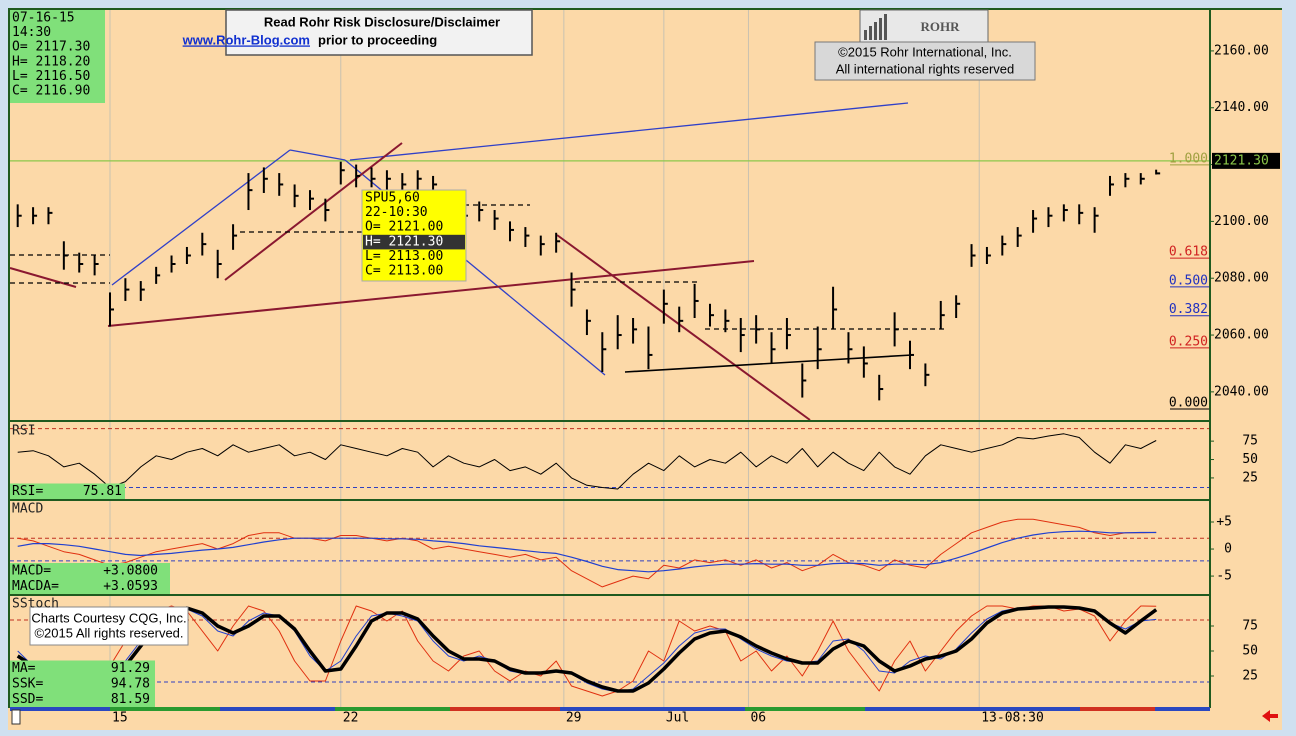  What do you see at coordinates (758, 718) in the screenshot?
I see `x-tick-label: 06` at bounding box center [758, 718].